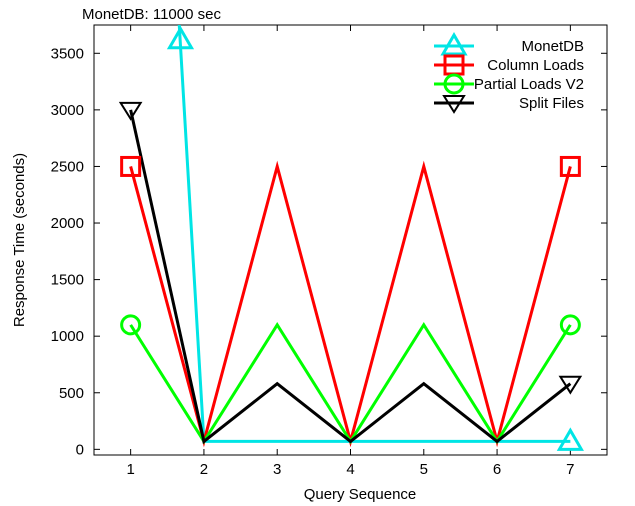 This screenshot has width=635, height=506. I want to click on y-tick-label: 1000, so click(67, 336).